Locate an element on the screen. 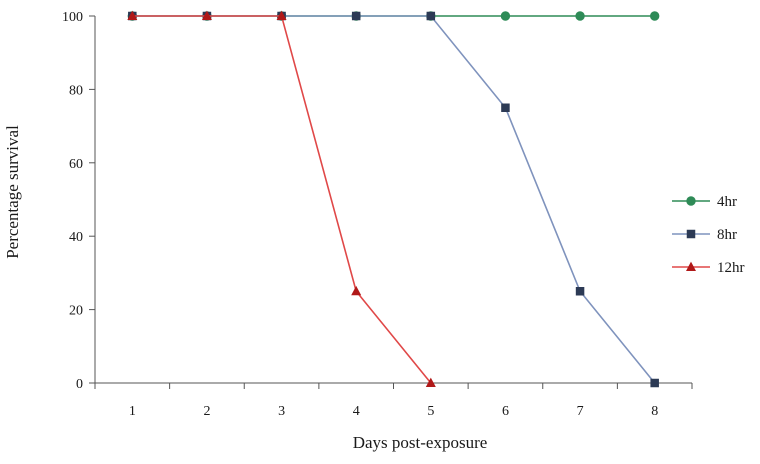  x-tick-label: 4 is located at coordinates (356, 411).